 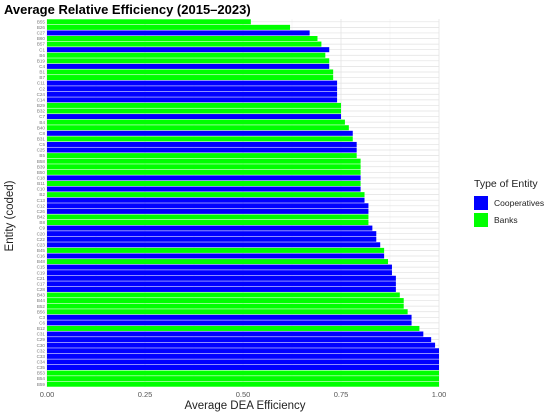 I want to click on y-tick-label-B44: B44, so click(x=41, y=300).